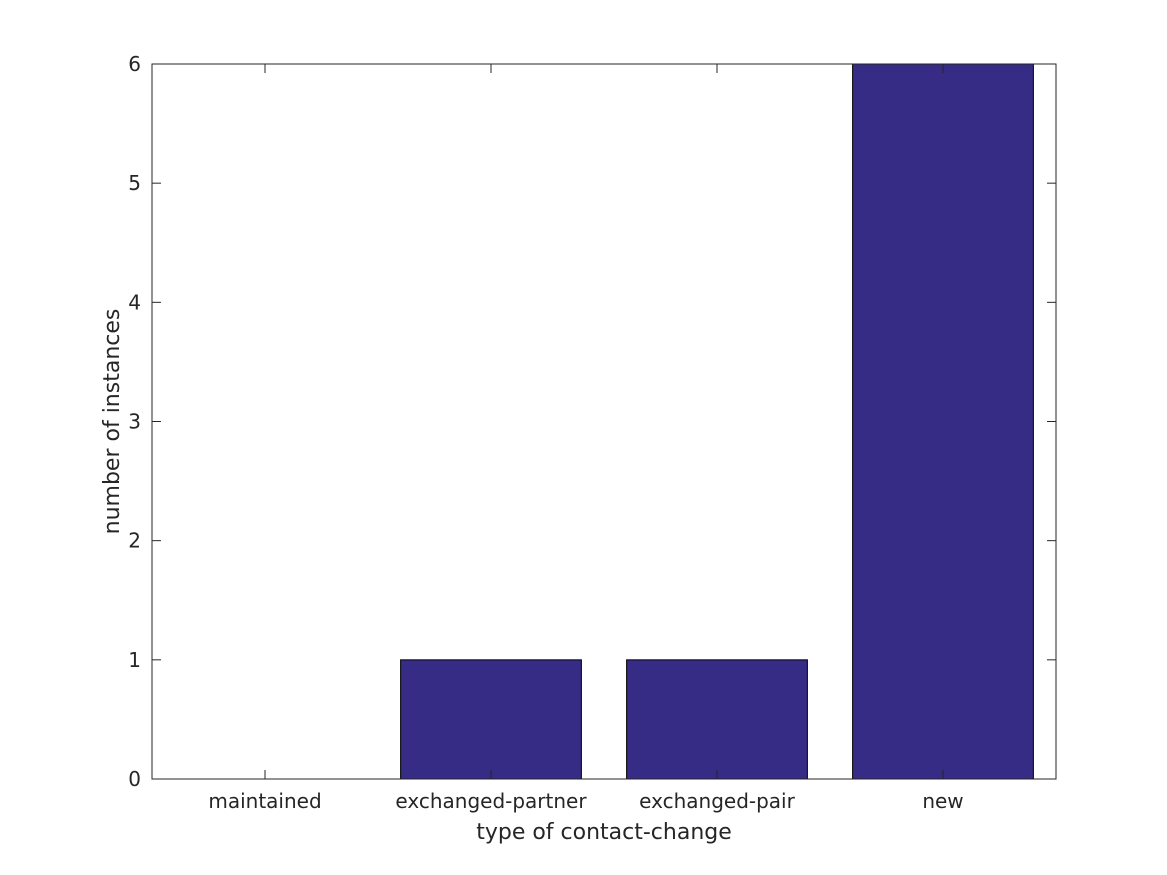 The height and width of the screenshot is (875, 1167). I want to click on x-tick-label: exchanged-pair, so click(717, 801).